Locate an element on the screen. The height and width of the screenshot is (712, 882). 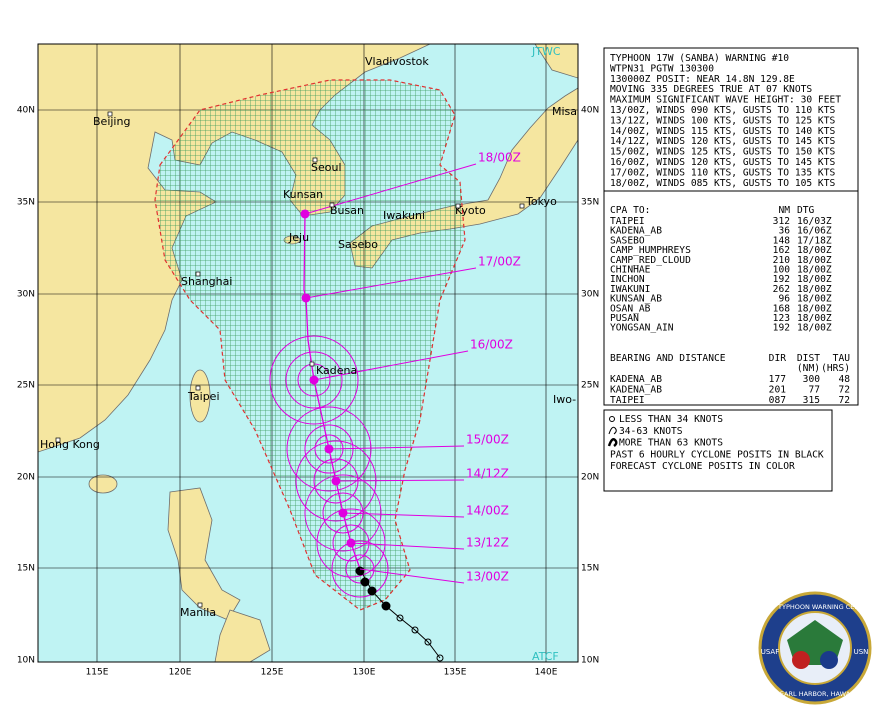
warning-line: 13/00Z, WINDS 090 KTS, GUSTS TO 110 KTS is located at coordinates (722, 110).